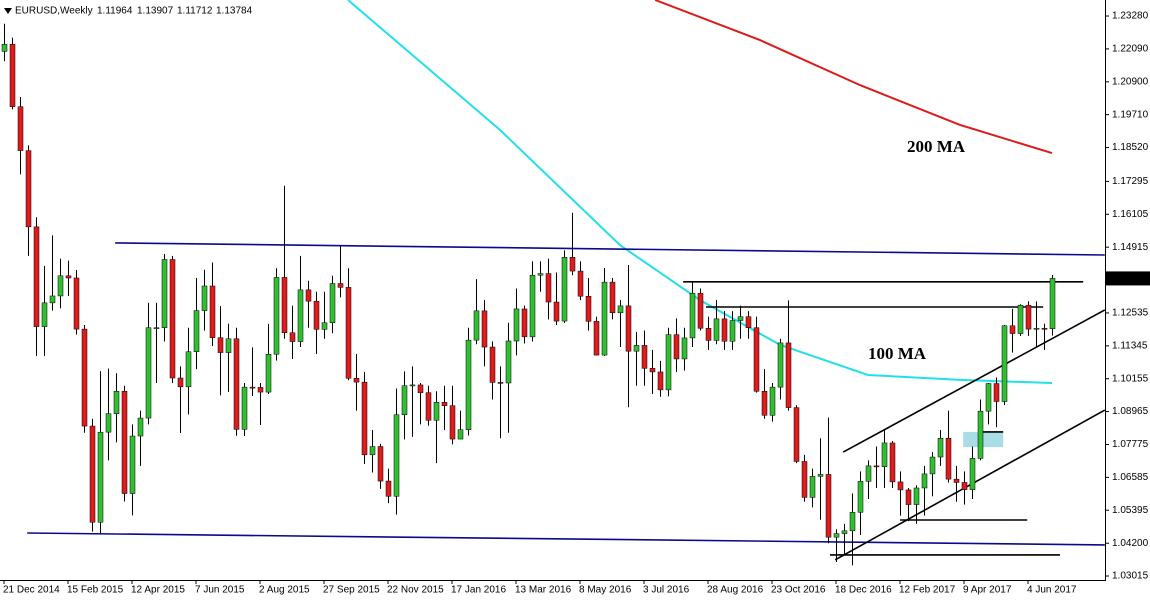 The height and width of the screenshot is (600, 1150). What do you see at coordinates (1130, 313) in the screenshot?
I see `y-tick-label: 1.12535` at bounding box center [1130, 313].